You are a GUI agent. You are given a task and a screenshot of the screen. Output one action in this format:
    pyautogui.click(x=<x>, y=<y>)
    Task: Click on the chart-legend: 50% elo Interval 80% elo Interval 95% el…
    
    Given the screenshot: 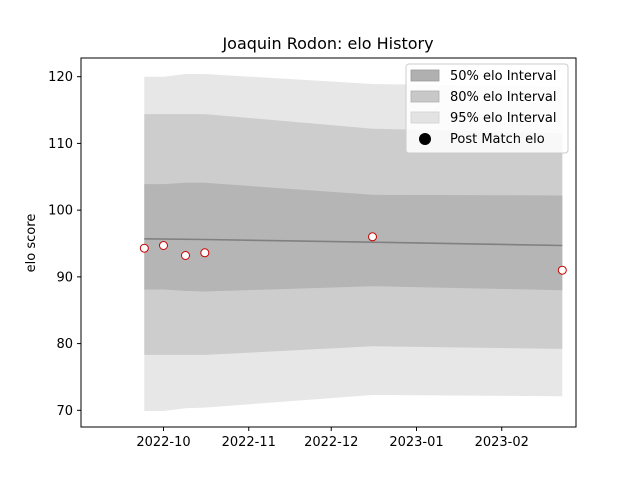 What is the action you would take?
    pyautogui.click(x=487, y=108)
    